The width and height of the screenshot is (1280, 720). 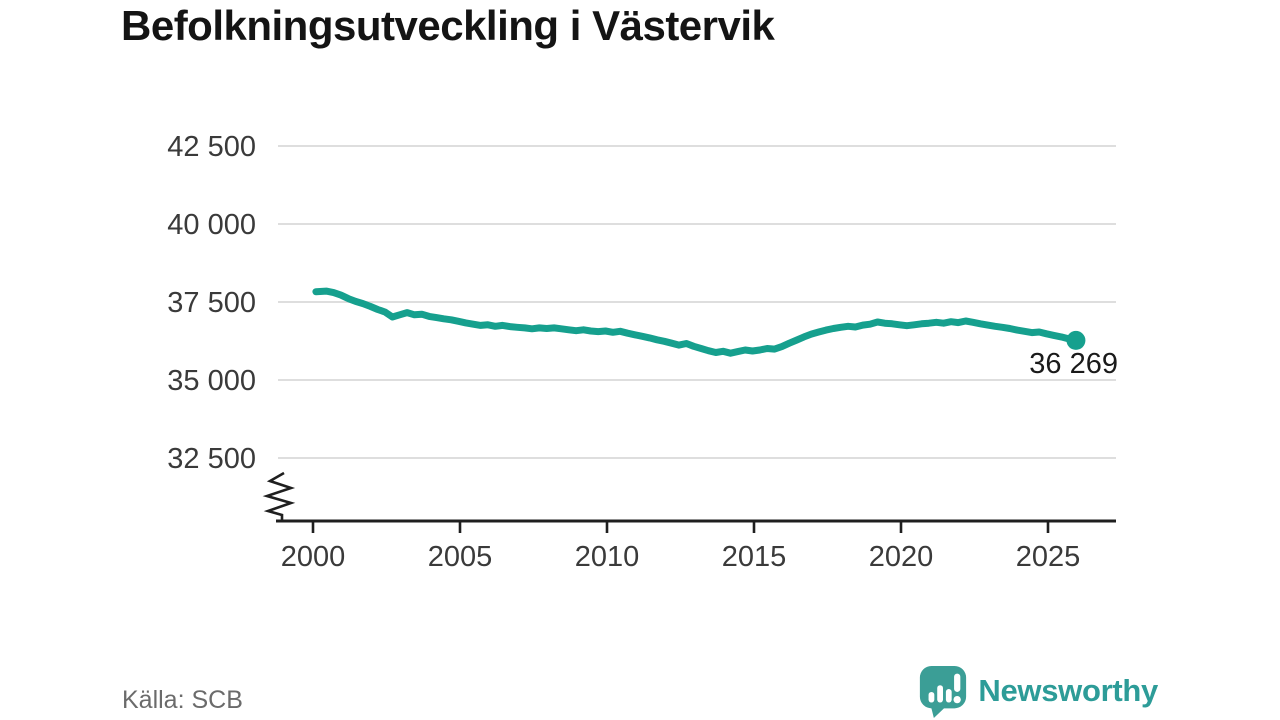 What do you see at coordinates (607, 557) in the screenshot?
I see `x-tick-label: 2010` at bounding box center [607, 557].